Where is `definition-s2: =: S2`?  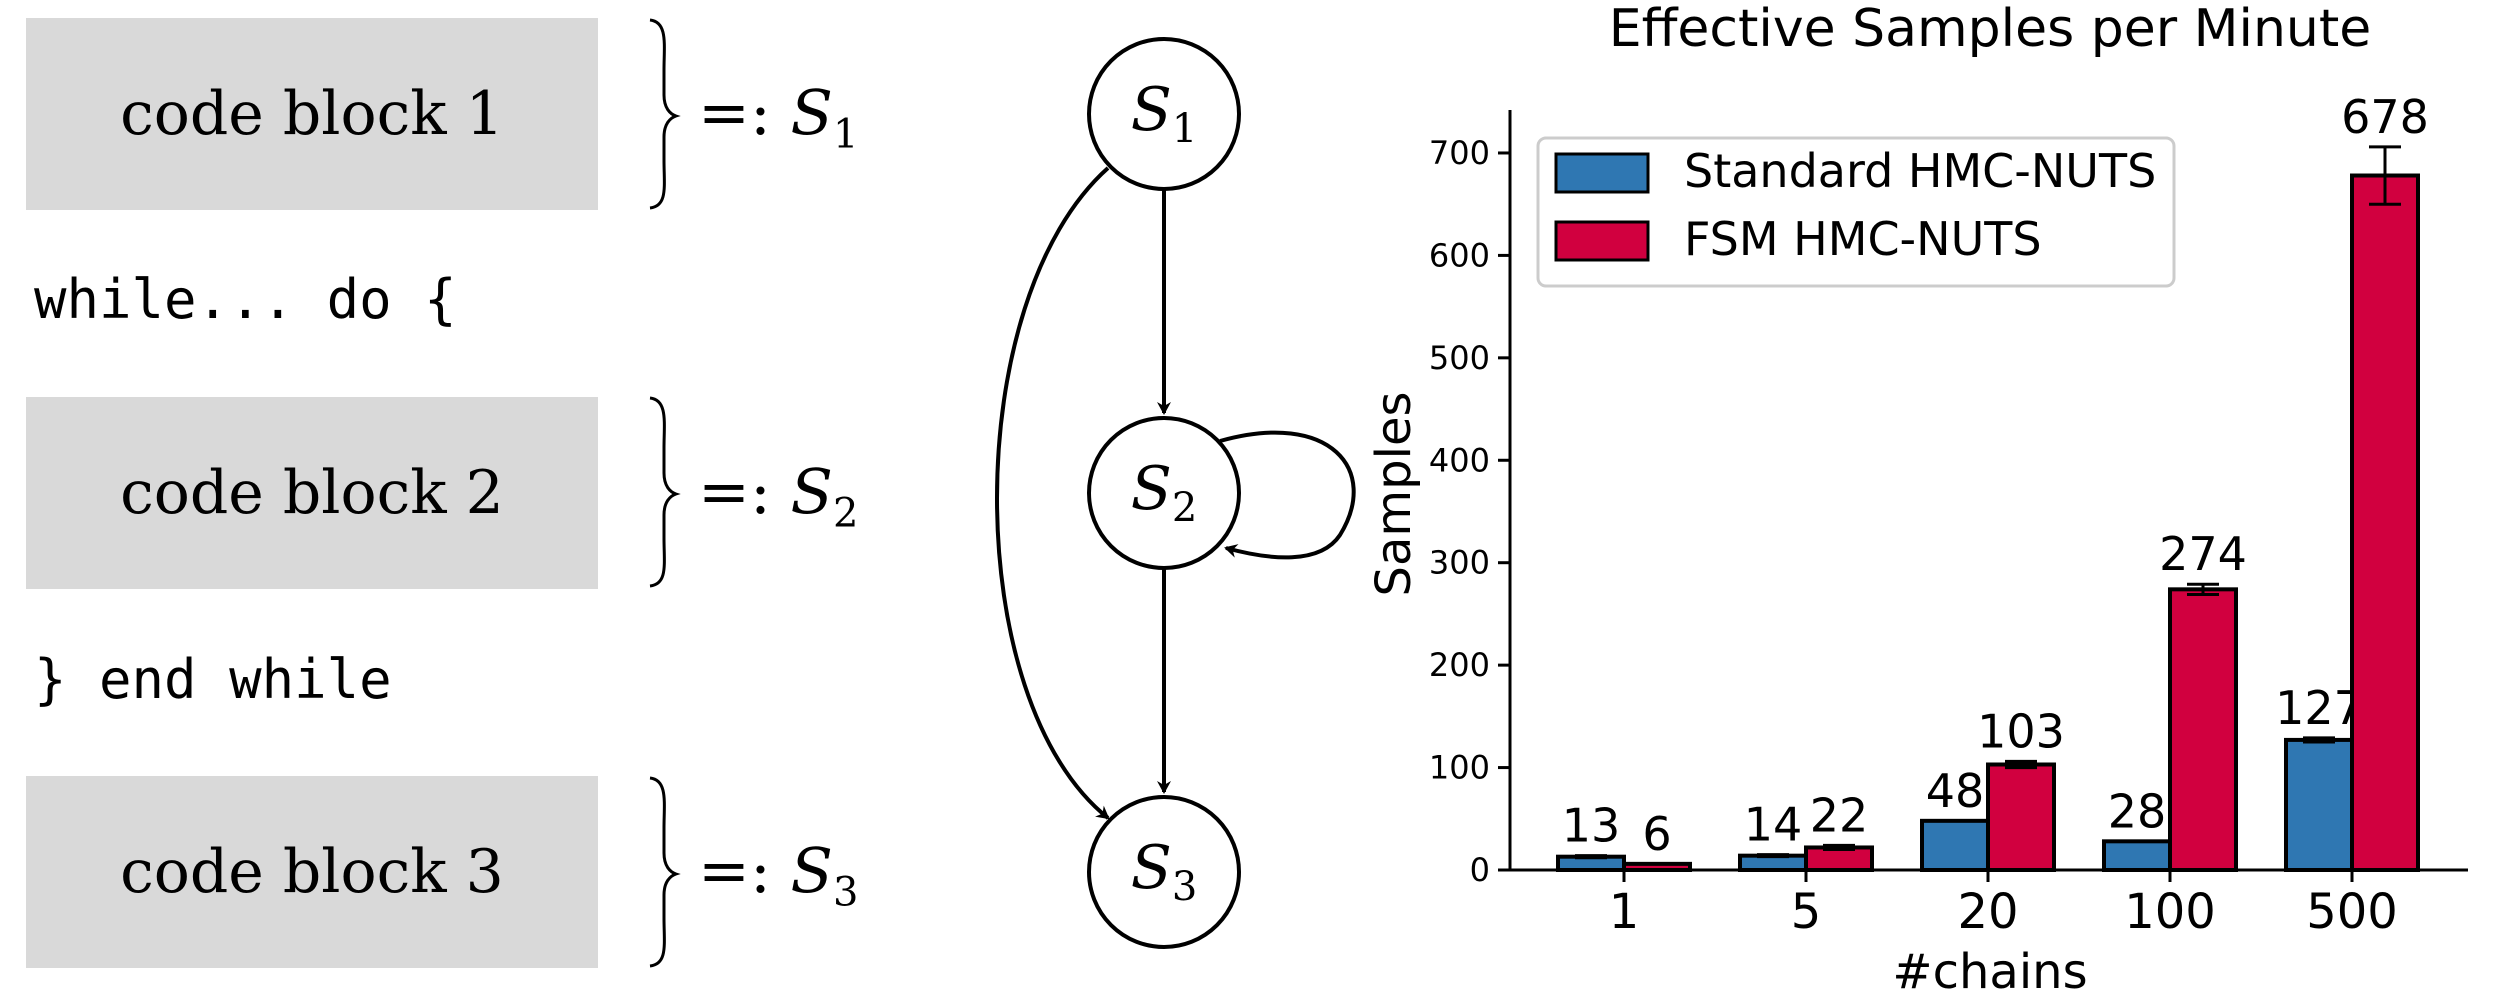
definition-s2: =: S2 is located at coordinates (778, 495).